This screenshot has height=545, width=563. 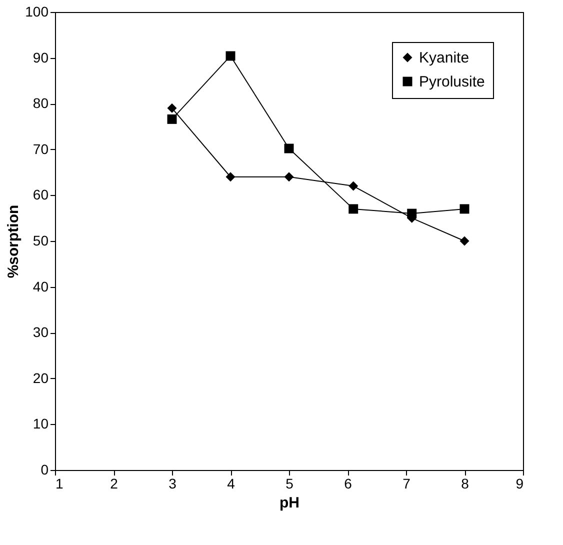 What do you see at coordinates (465, 484) in the screenshot?
I see `x-tick-label: 8` at bounding box center [465, 484].